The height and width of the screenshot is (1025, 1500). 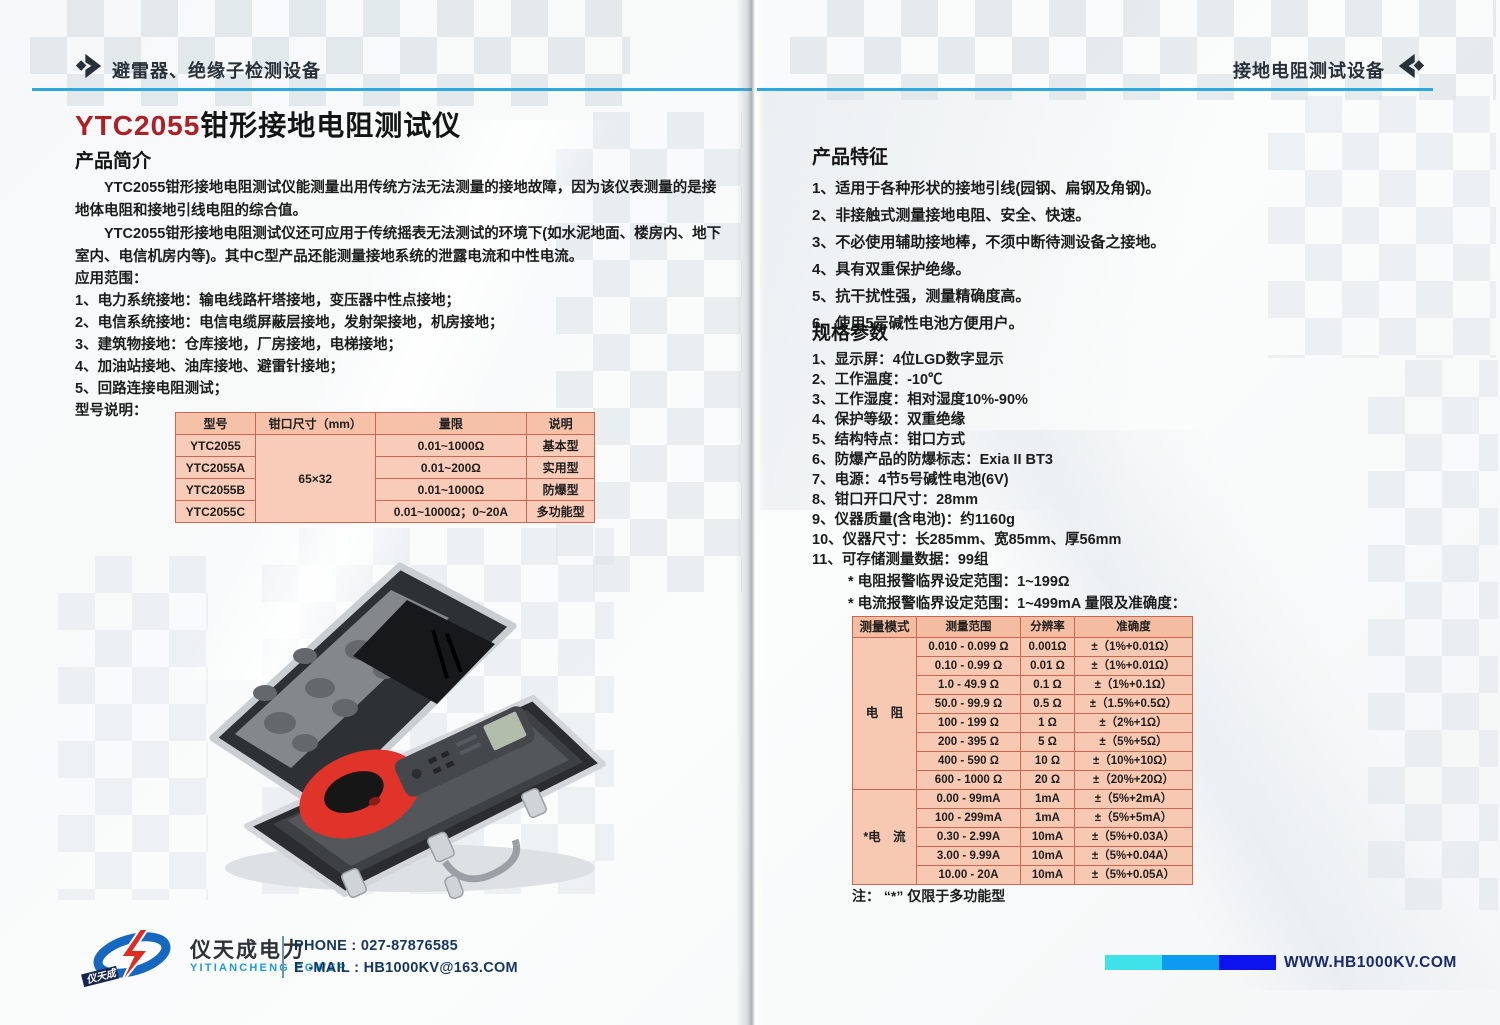 What do you see at coordinates (1309, 71) in the screenshot?
I see `right-section-label: 接地电阻测试设备` at bounding box center [1309, 71].